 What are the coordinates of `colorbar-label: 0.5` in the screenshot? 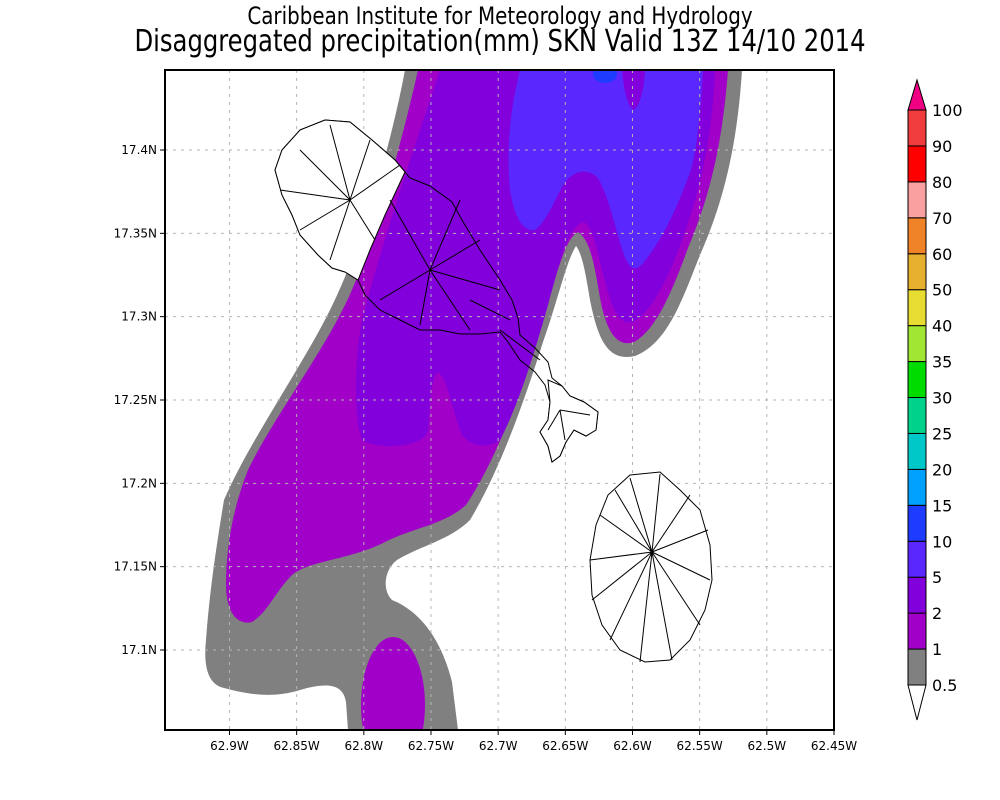 It's located at (944, 685).